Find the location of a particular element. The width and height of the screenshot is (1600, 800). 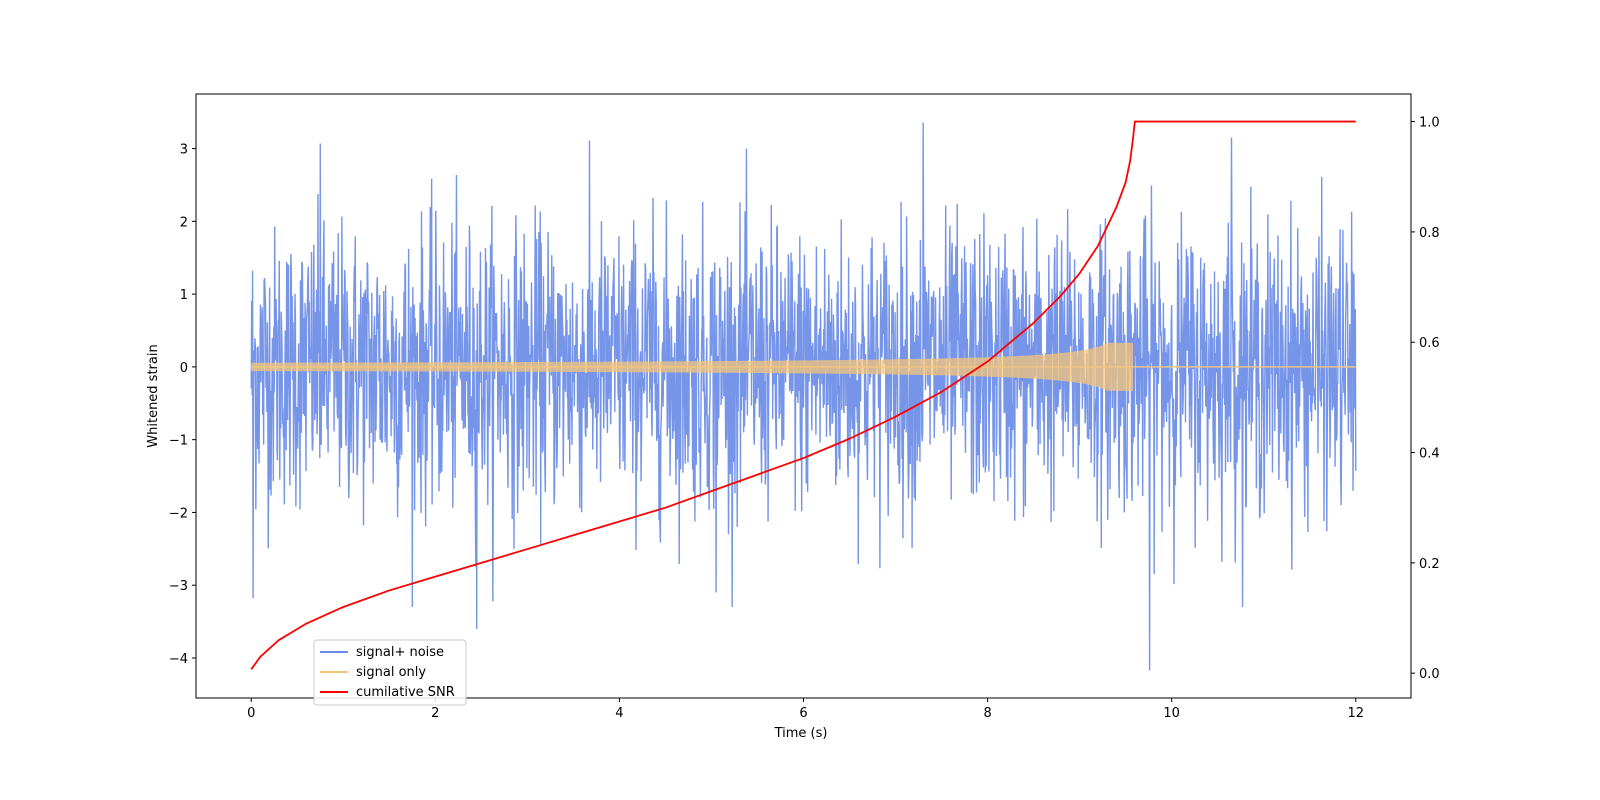

x-tick-label: 6 is located at coordinates (803, 713).